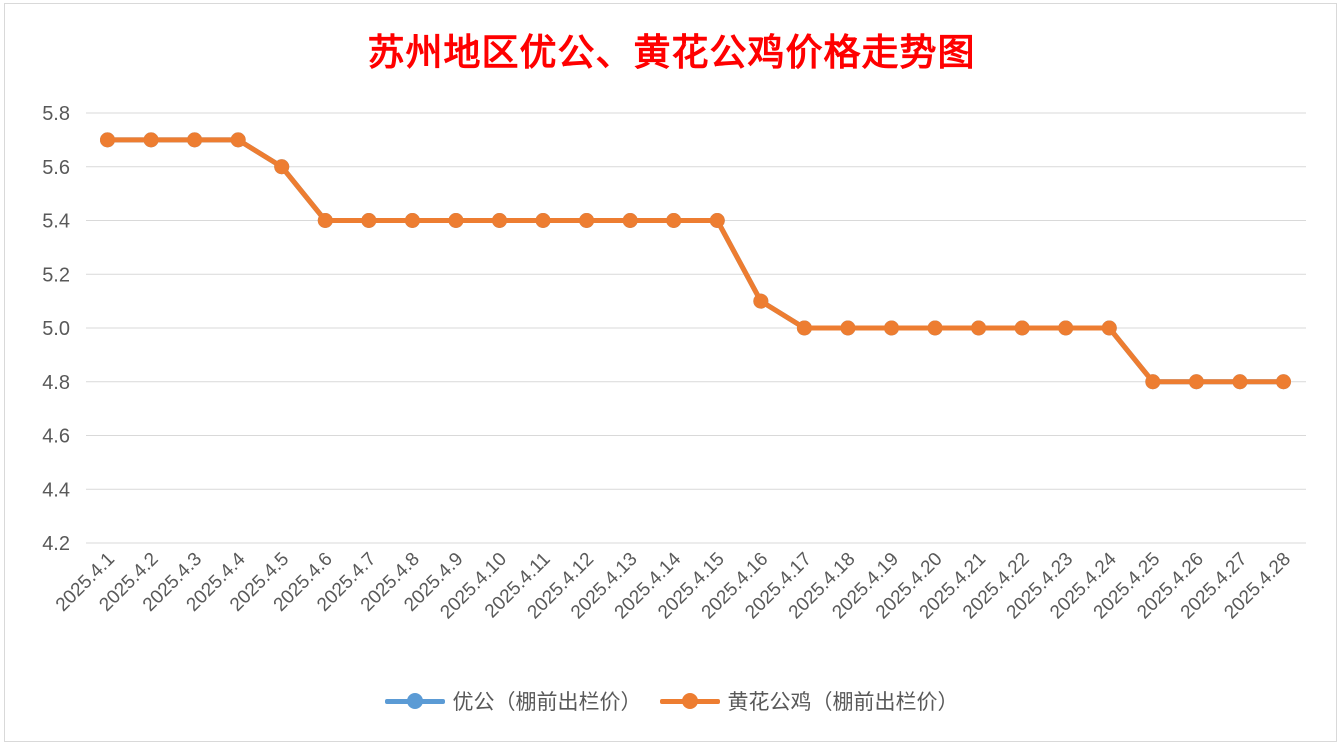 This screenshot has height=747, width=1343. Describe the element at coordinates (56, 383) in the screenshot. I see `y-tick-label: 4.8` at that location.